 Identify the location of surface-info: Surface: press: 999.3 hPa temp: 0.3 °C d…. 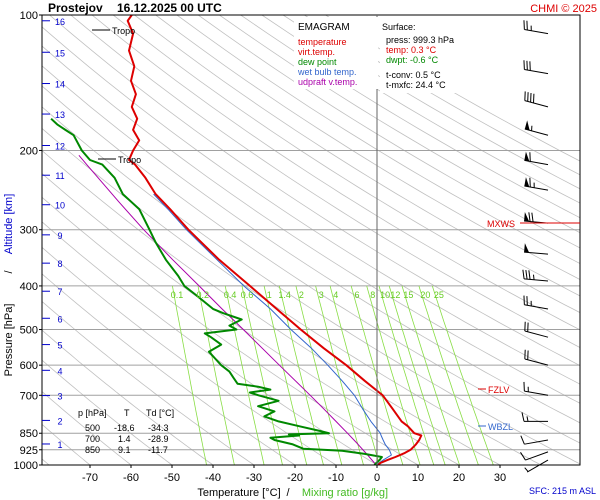
(426, 55).